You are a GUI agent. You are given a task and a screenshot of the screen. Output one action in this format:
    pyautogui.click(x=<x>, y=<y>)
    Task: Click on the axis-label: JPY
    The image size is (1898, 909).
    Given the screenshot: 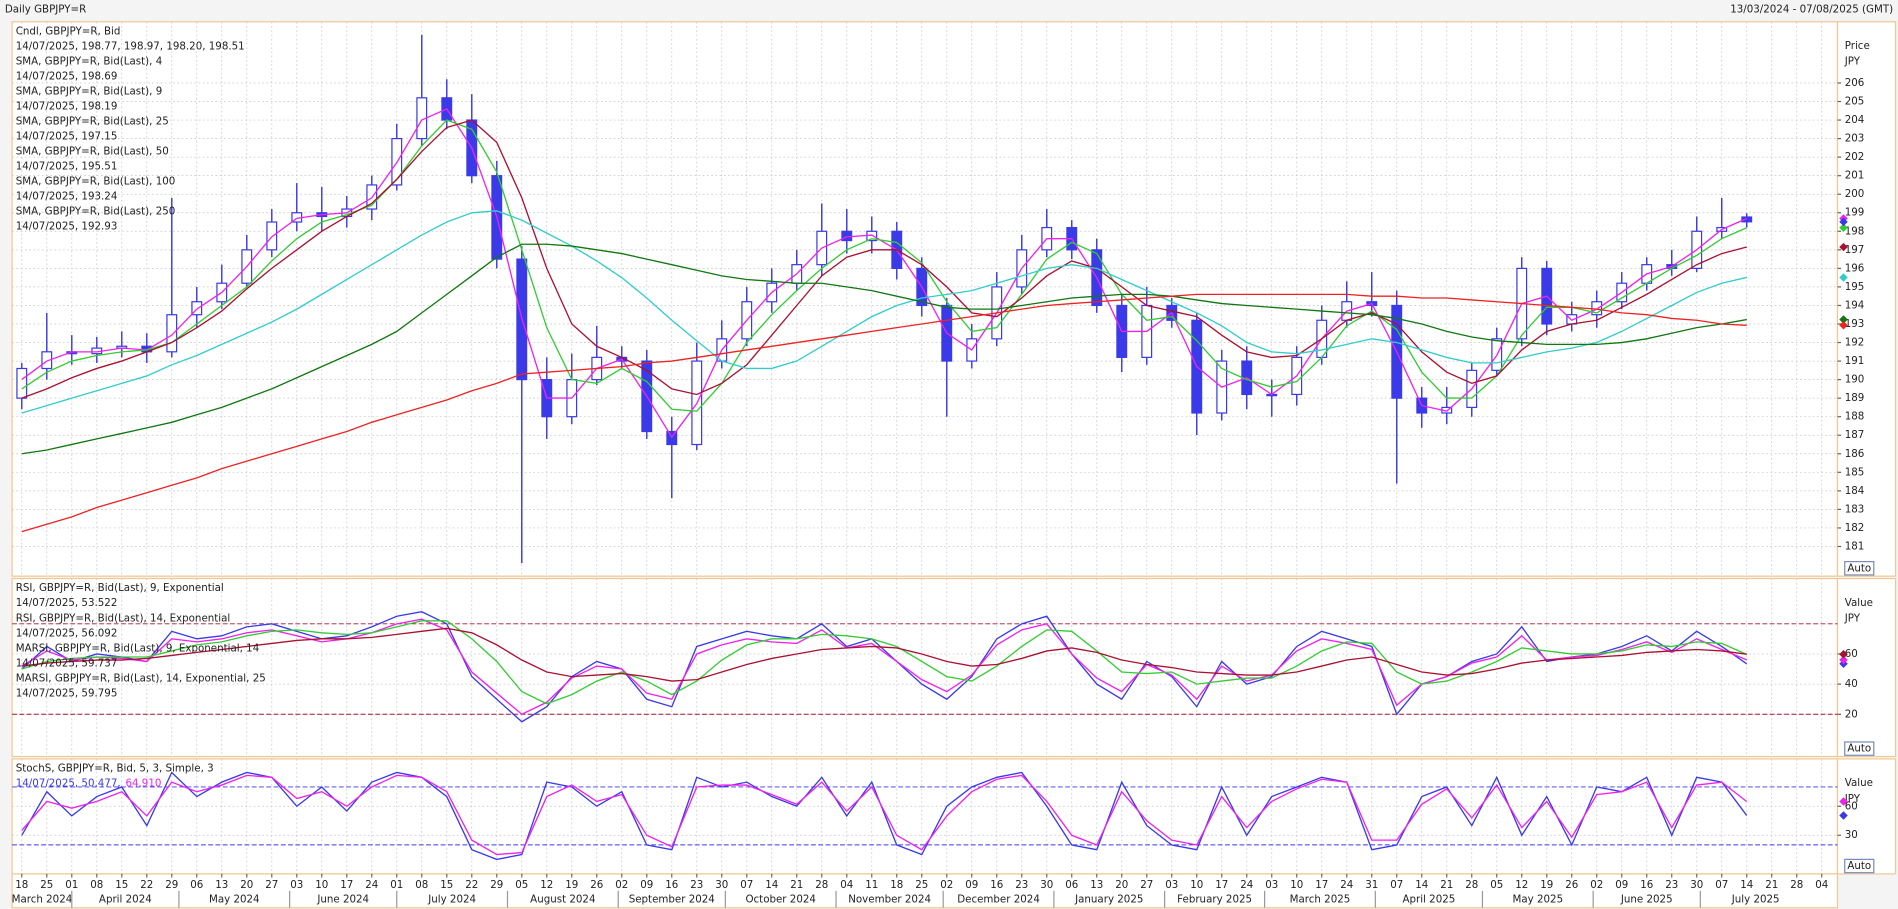 What is the action you would take?
    pyautogui.click(x=1852, y=62)
    